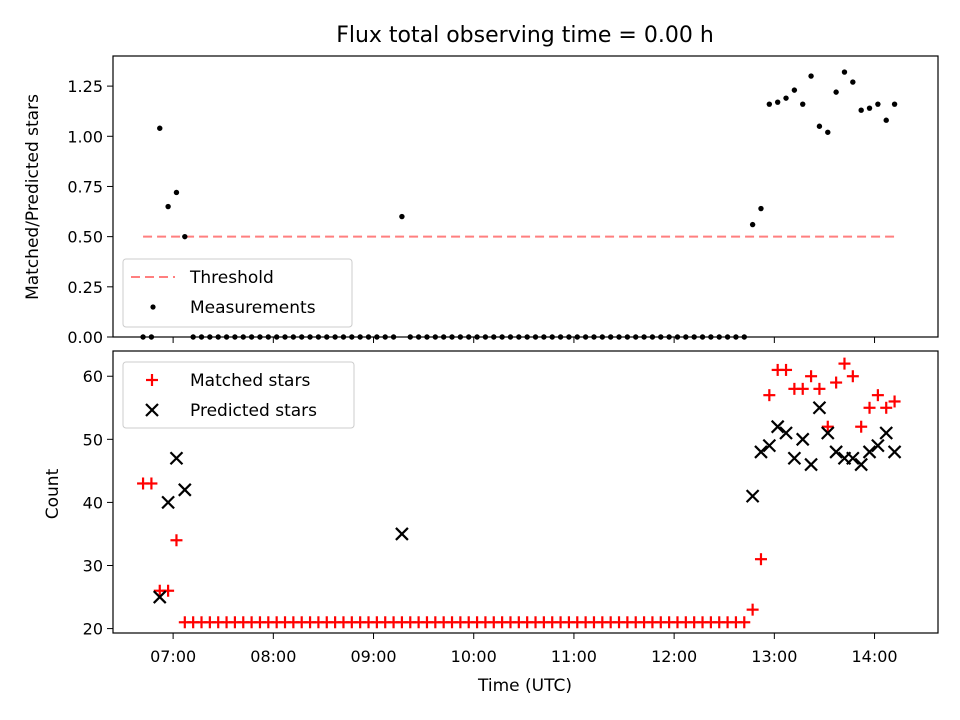  Describe the element at coordinates (85, 186) in the screenshot. I see `ratio-y-tick-label: 0.75` at that location.